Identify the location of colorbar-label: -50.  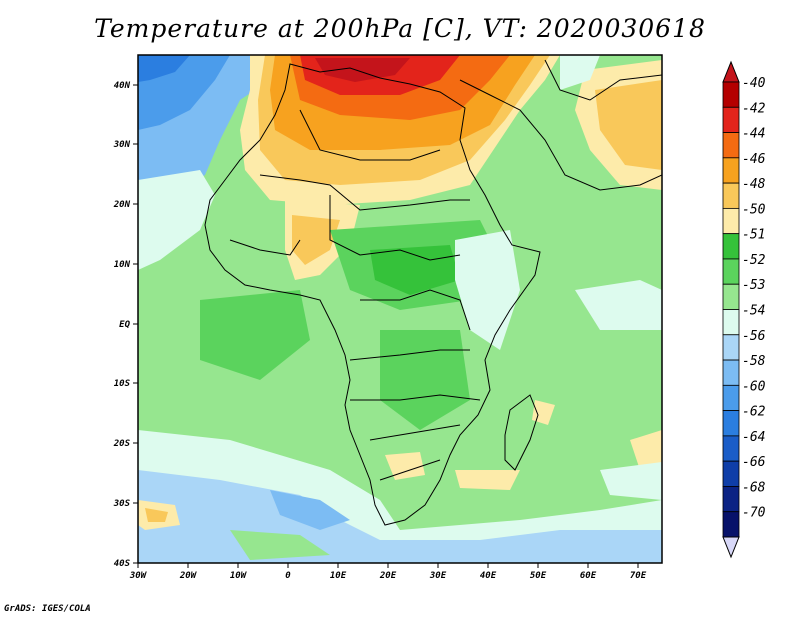
(754, 209).